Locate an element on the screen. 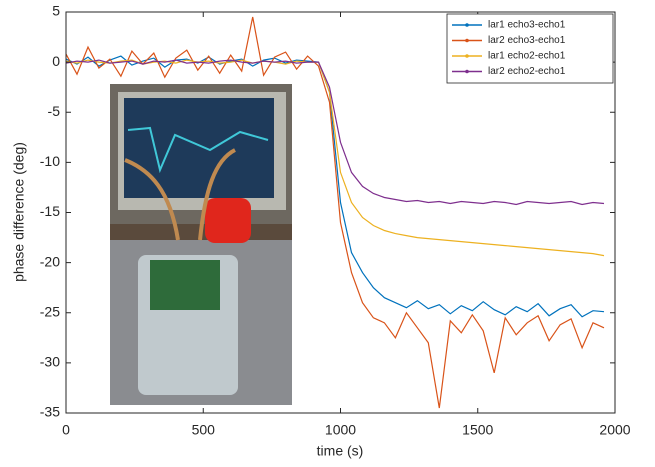 The width and height of the screenshot is (655, 467). y-tick-label: 0 is located at coordinates (56, 61).